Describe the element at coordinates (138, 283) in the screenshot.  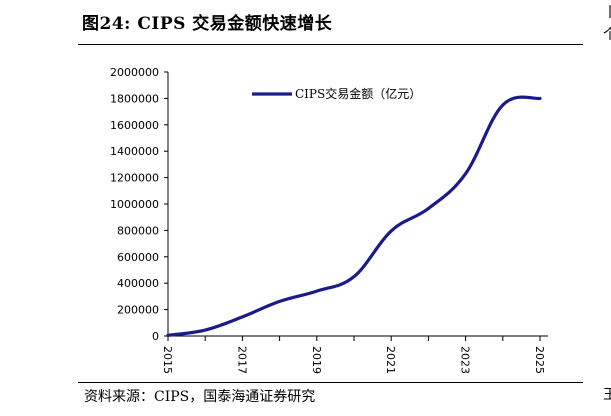
I see `y-tick-label: 400000` at that location.